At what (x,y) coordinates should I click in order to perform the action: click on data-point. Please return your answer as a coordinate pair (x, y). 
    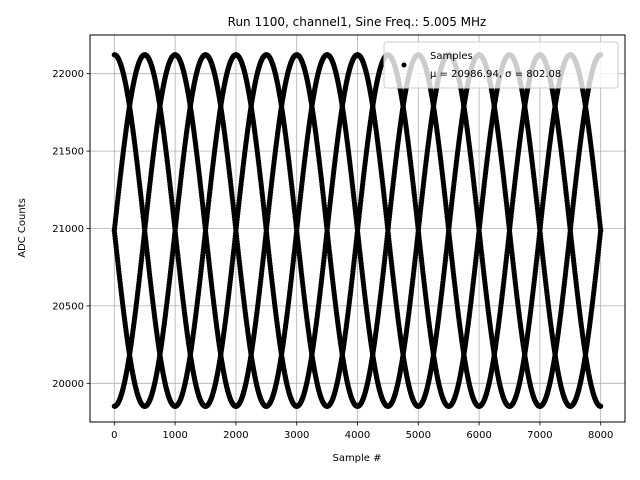
    Looking at the image, I should click on (601, 230).